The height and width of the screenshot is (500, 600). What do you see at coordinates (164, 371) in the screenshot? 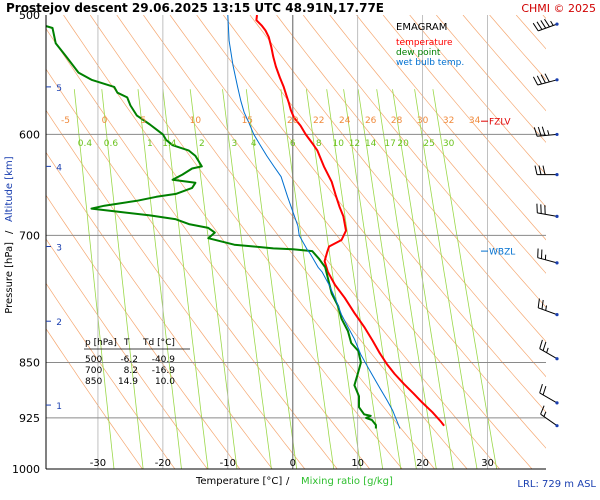
I see `table-row-700-td: -16.9` at bounding box center [164, 371].